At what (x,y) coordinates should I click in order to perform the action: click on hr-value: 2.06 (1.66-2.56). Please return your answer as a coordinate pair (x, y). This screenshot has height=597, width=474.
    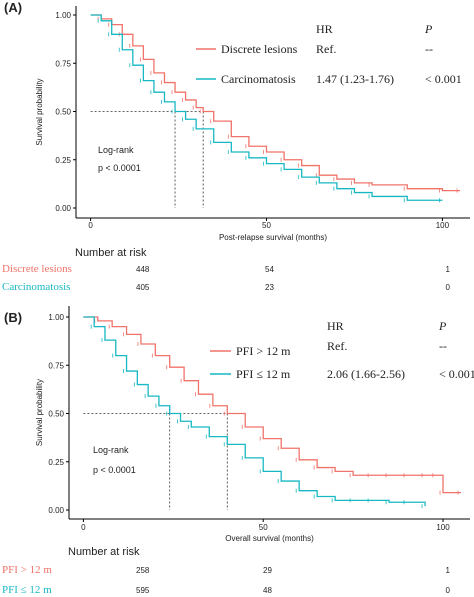
    Looking at the image, I should click on (366, 374).